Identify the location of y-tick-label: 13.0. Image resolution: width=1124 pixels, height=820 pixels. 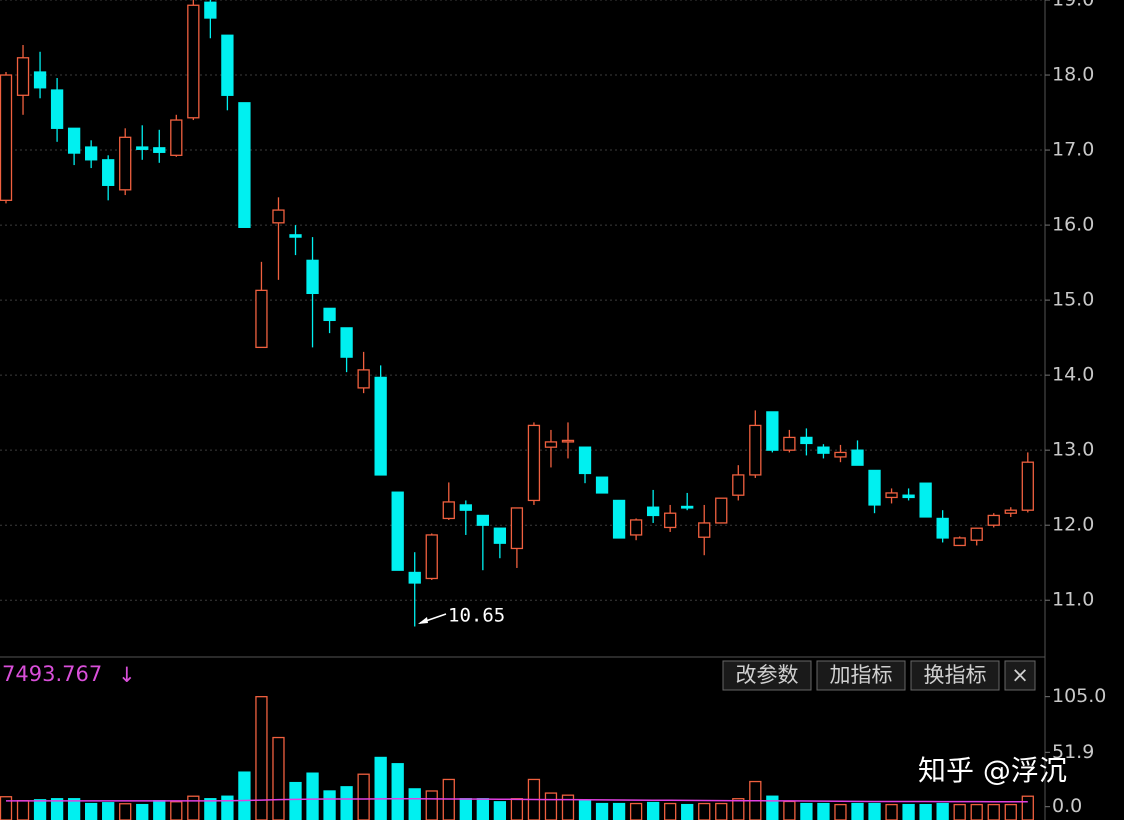
(1073, 450).